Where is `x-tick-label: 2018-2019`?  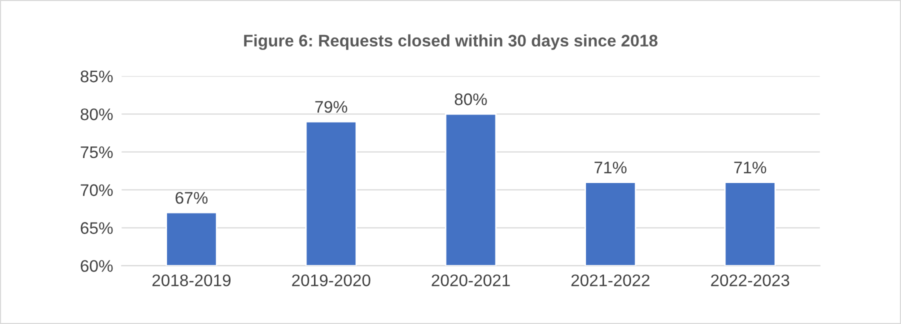 x-tick-label: 2018-2019 is located at coordinates (191, 280).